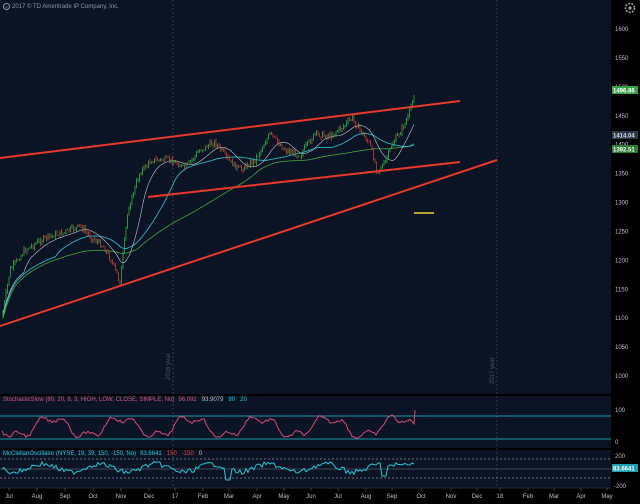  What do you see at coordinates (622, 232) in the screenshot?
I see `price-axis-label: 1250` at bounding box center [622, 232].